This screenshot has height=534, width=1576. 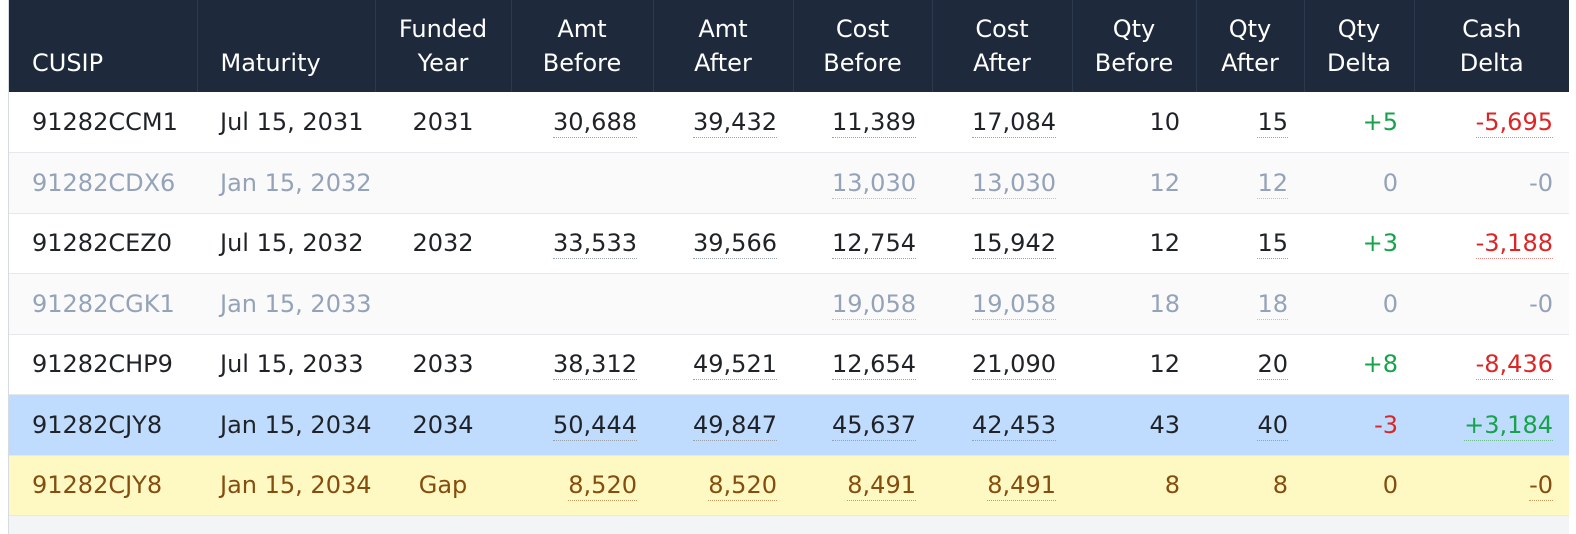 I want to click on cell-amt-after: 49,847, so click(x=723, y=424).